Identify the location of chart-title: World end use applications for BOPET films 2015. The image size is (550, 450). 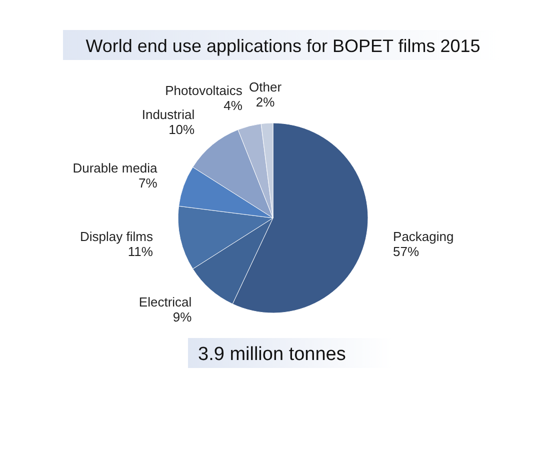
(283, 46).